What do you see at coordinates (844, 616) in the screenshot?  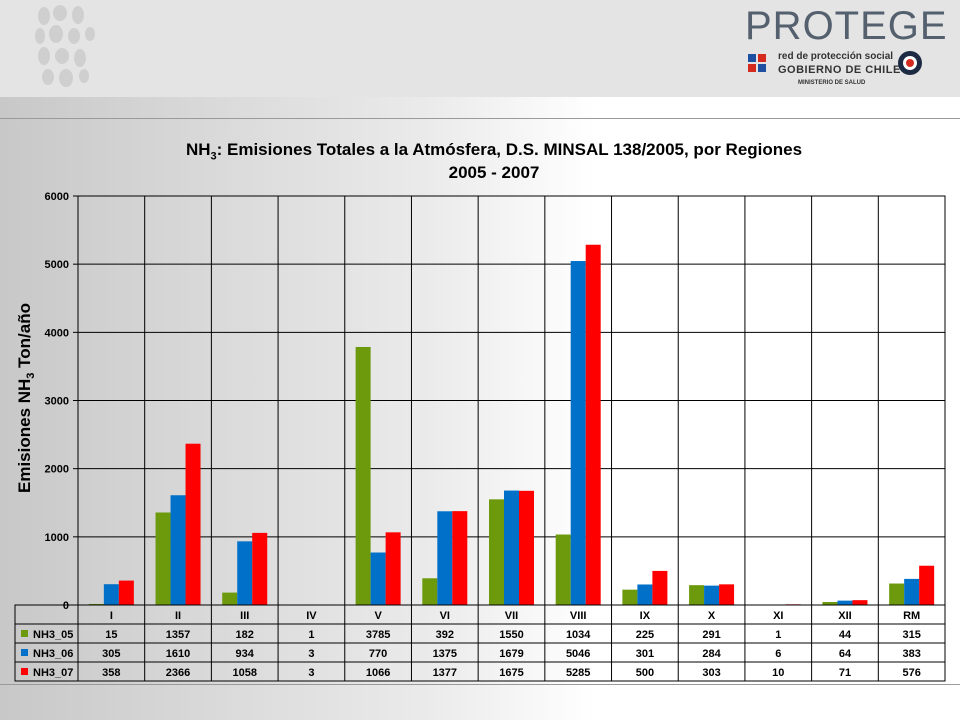 I see `x-tick-label: XII` at bounding box center [844, 616].